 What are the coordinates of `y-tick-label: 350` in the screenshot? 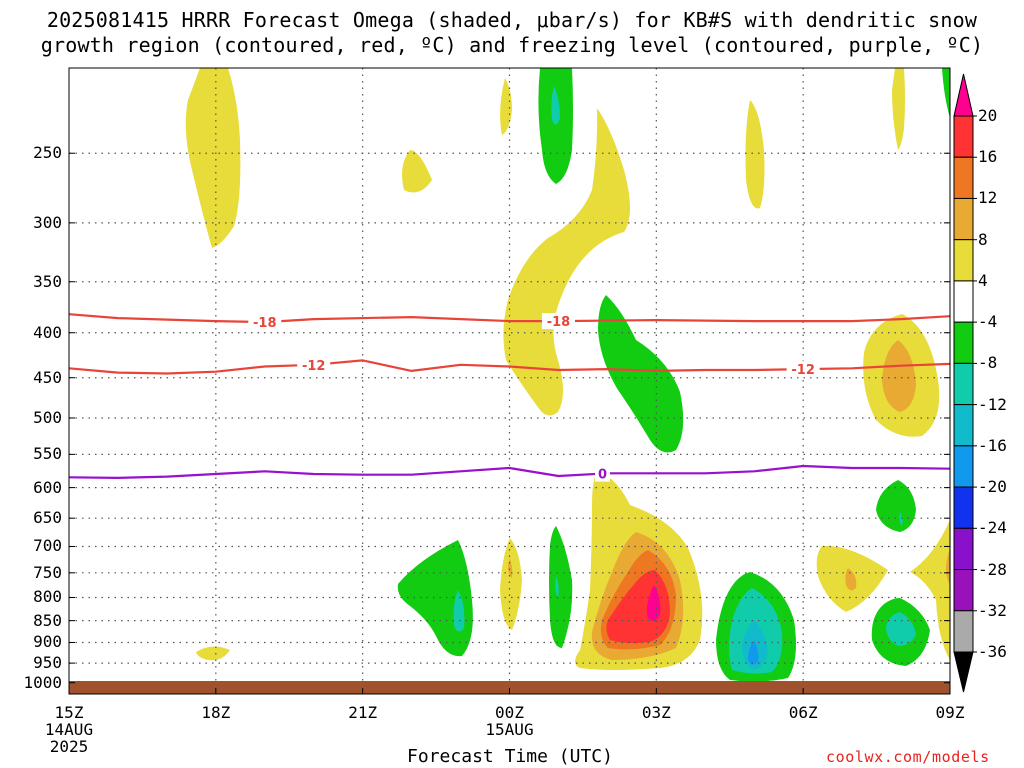 It's located at (47, 281).